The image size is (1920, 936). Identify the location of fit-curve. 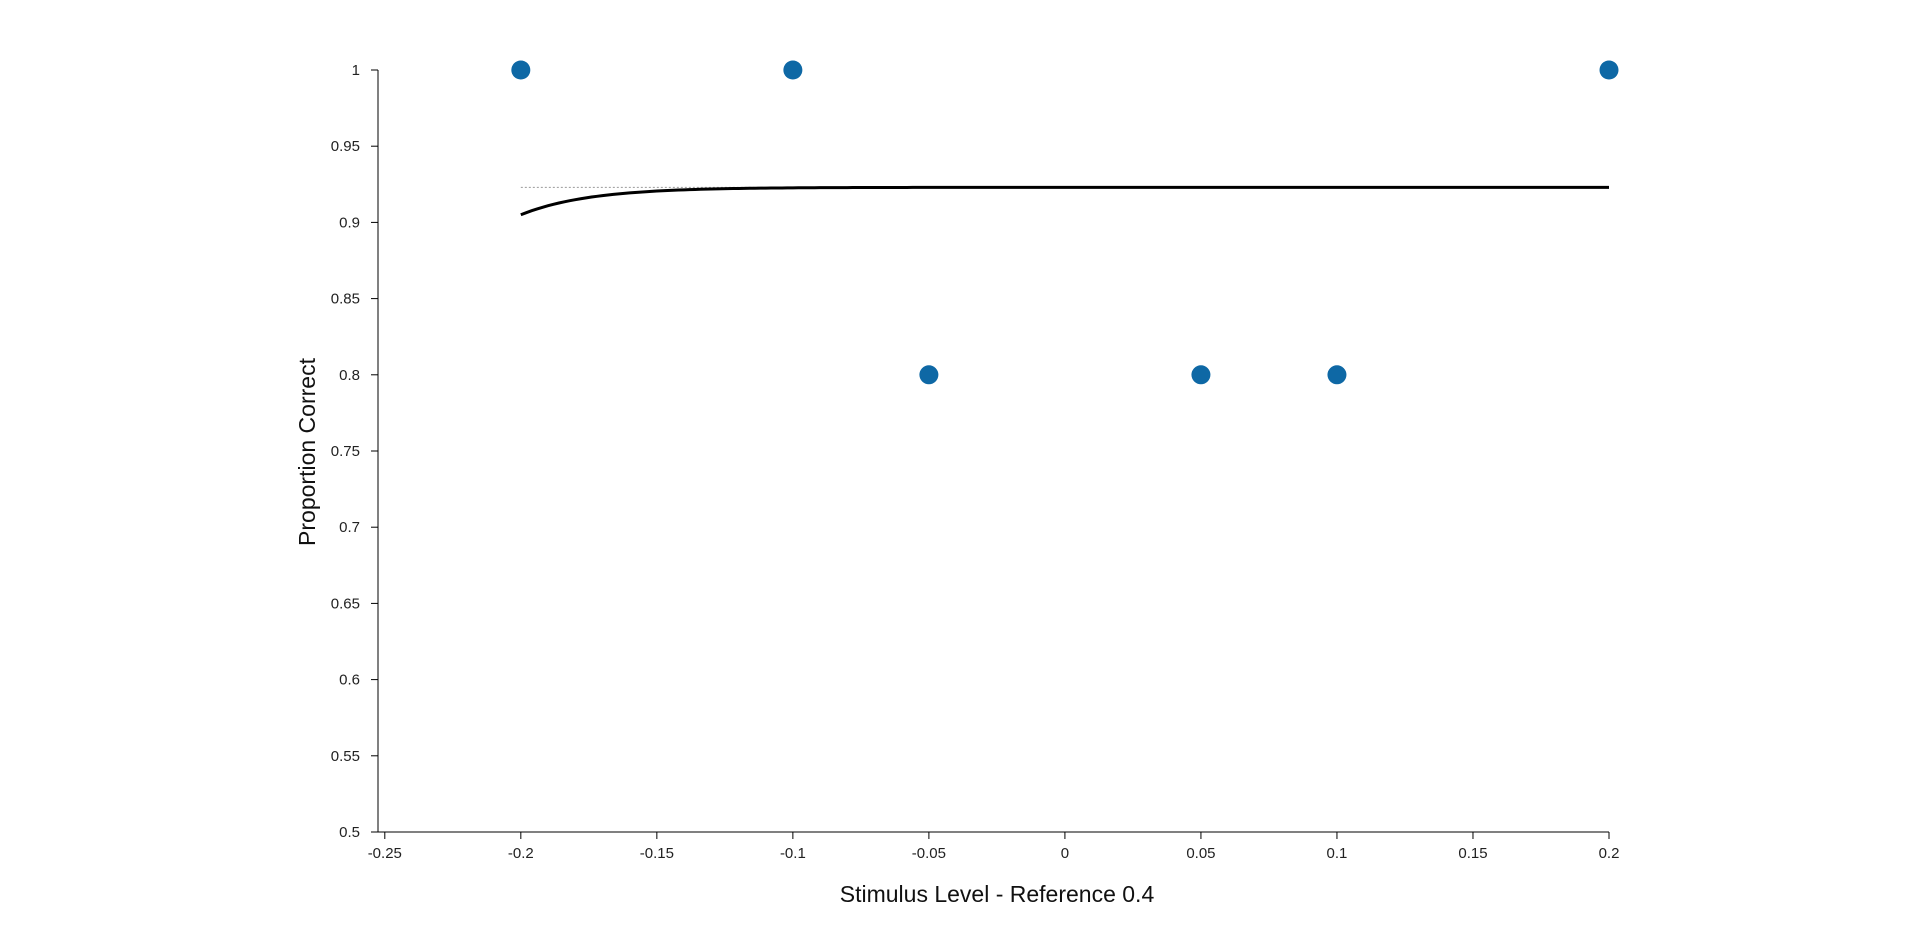
(1064, 201).